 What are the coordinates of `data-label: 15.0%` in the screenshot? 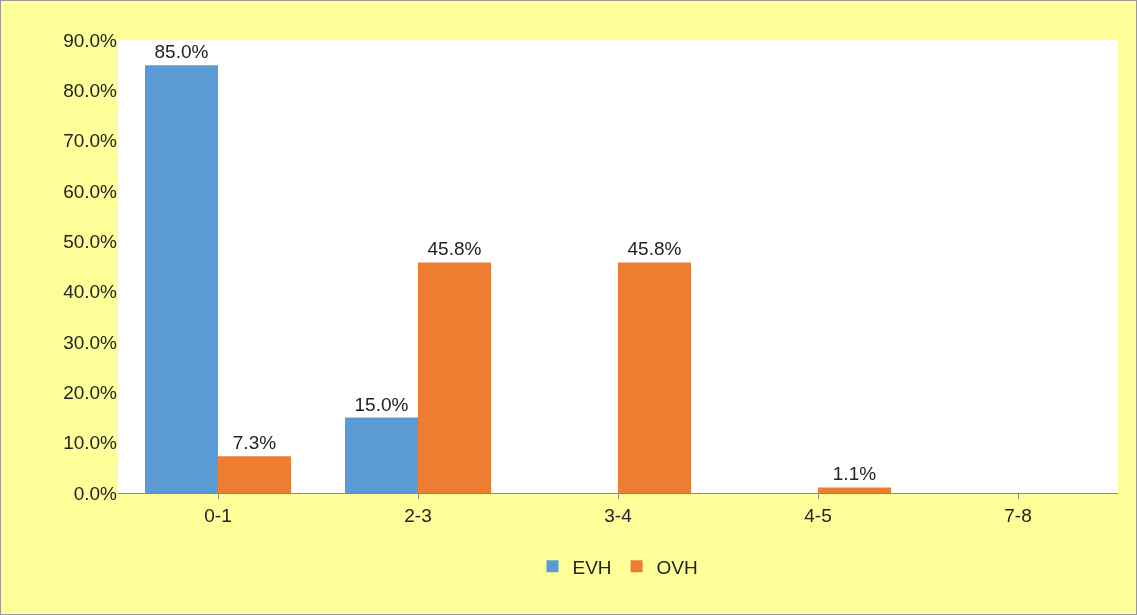 It's located at (381, 404).